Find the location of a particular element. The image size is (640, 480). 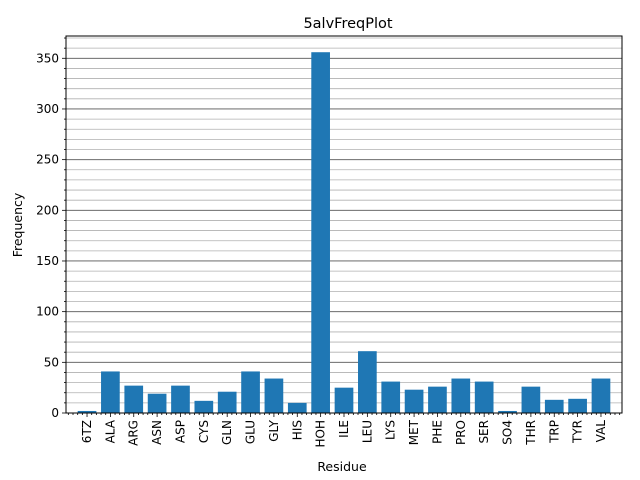

bar-ser is located at coordinates (484, 397).